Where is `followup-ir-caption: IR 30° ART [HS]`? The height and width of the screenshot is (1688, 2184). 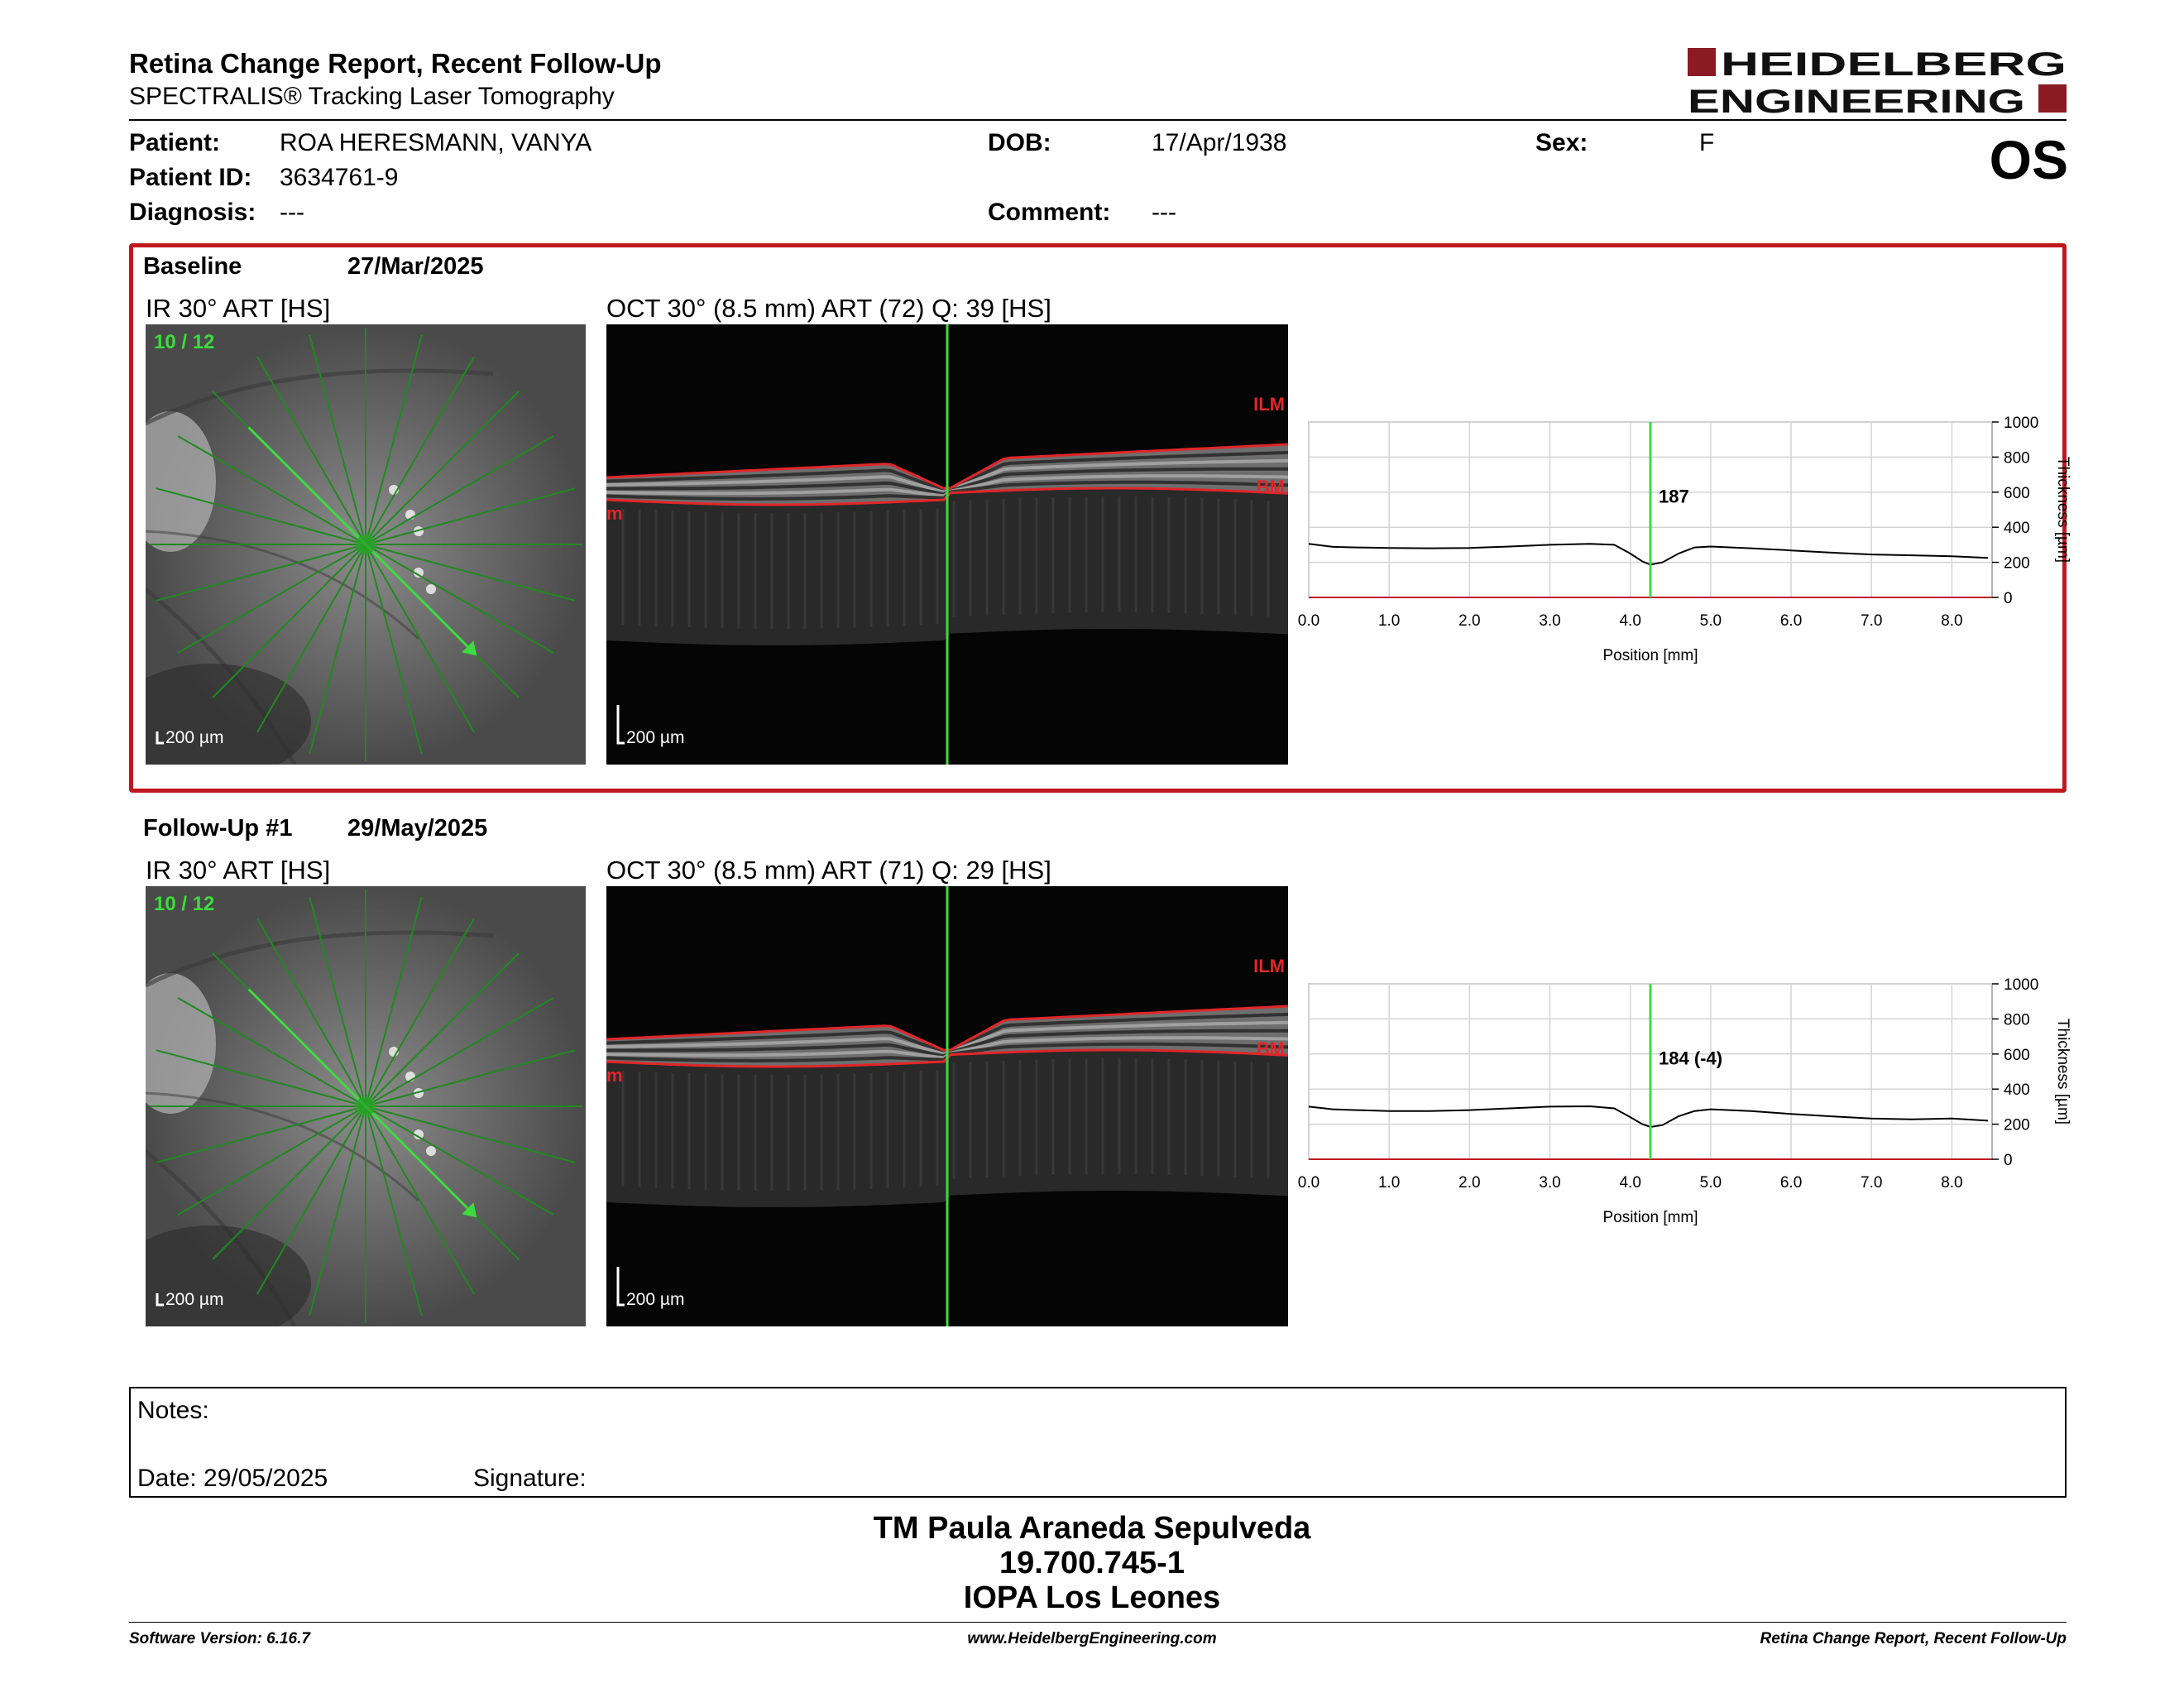 followup-ir-caption: IR 30° ART [HS] is located at coordinates (238, 870).